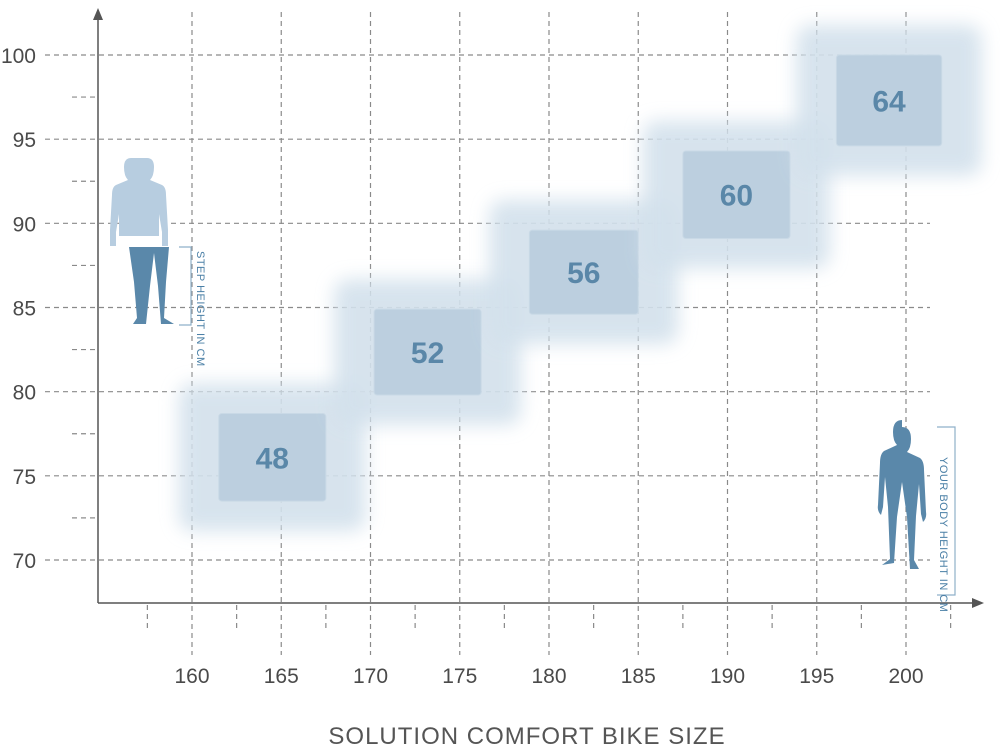 The image size is (1000, 755). I want to click on x-tick-label: 160, so click(191, 676).